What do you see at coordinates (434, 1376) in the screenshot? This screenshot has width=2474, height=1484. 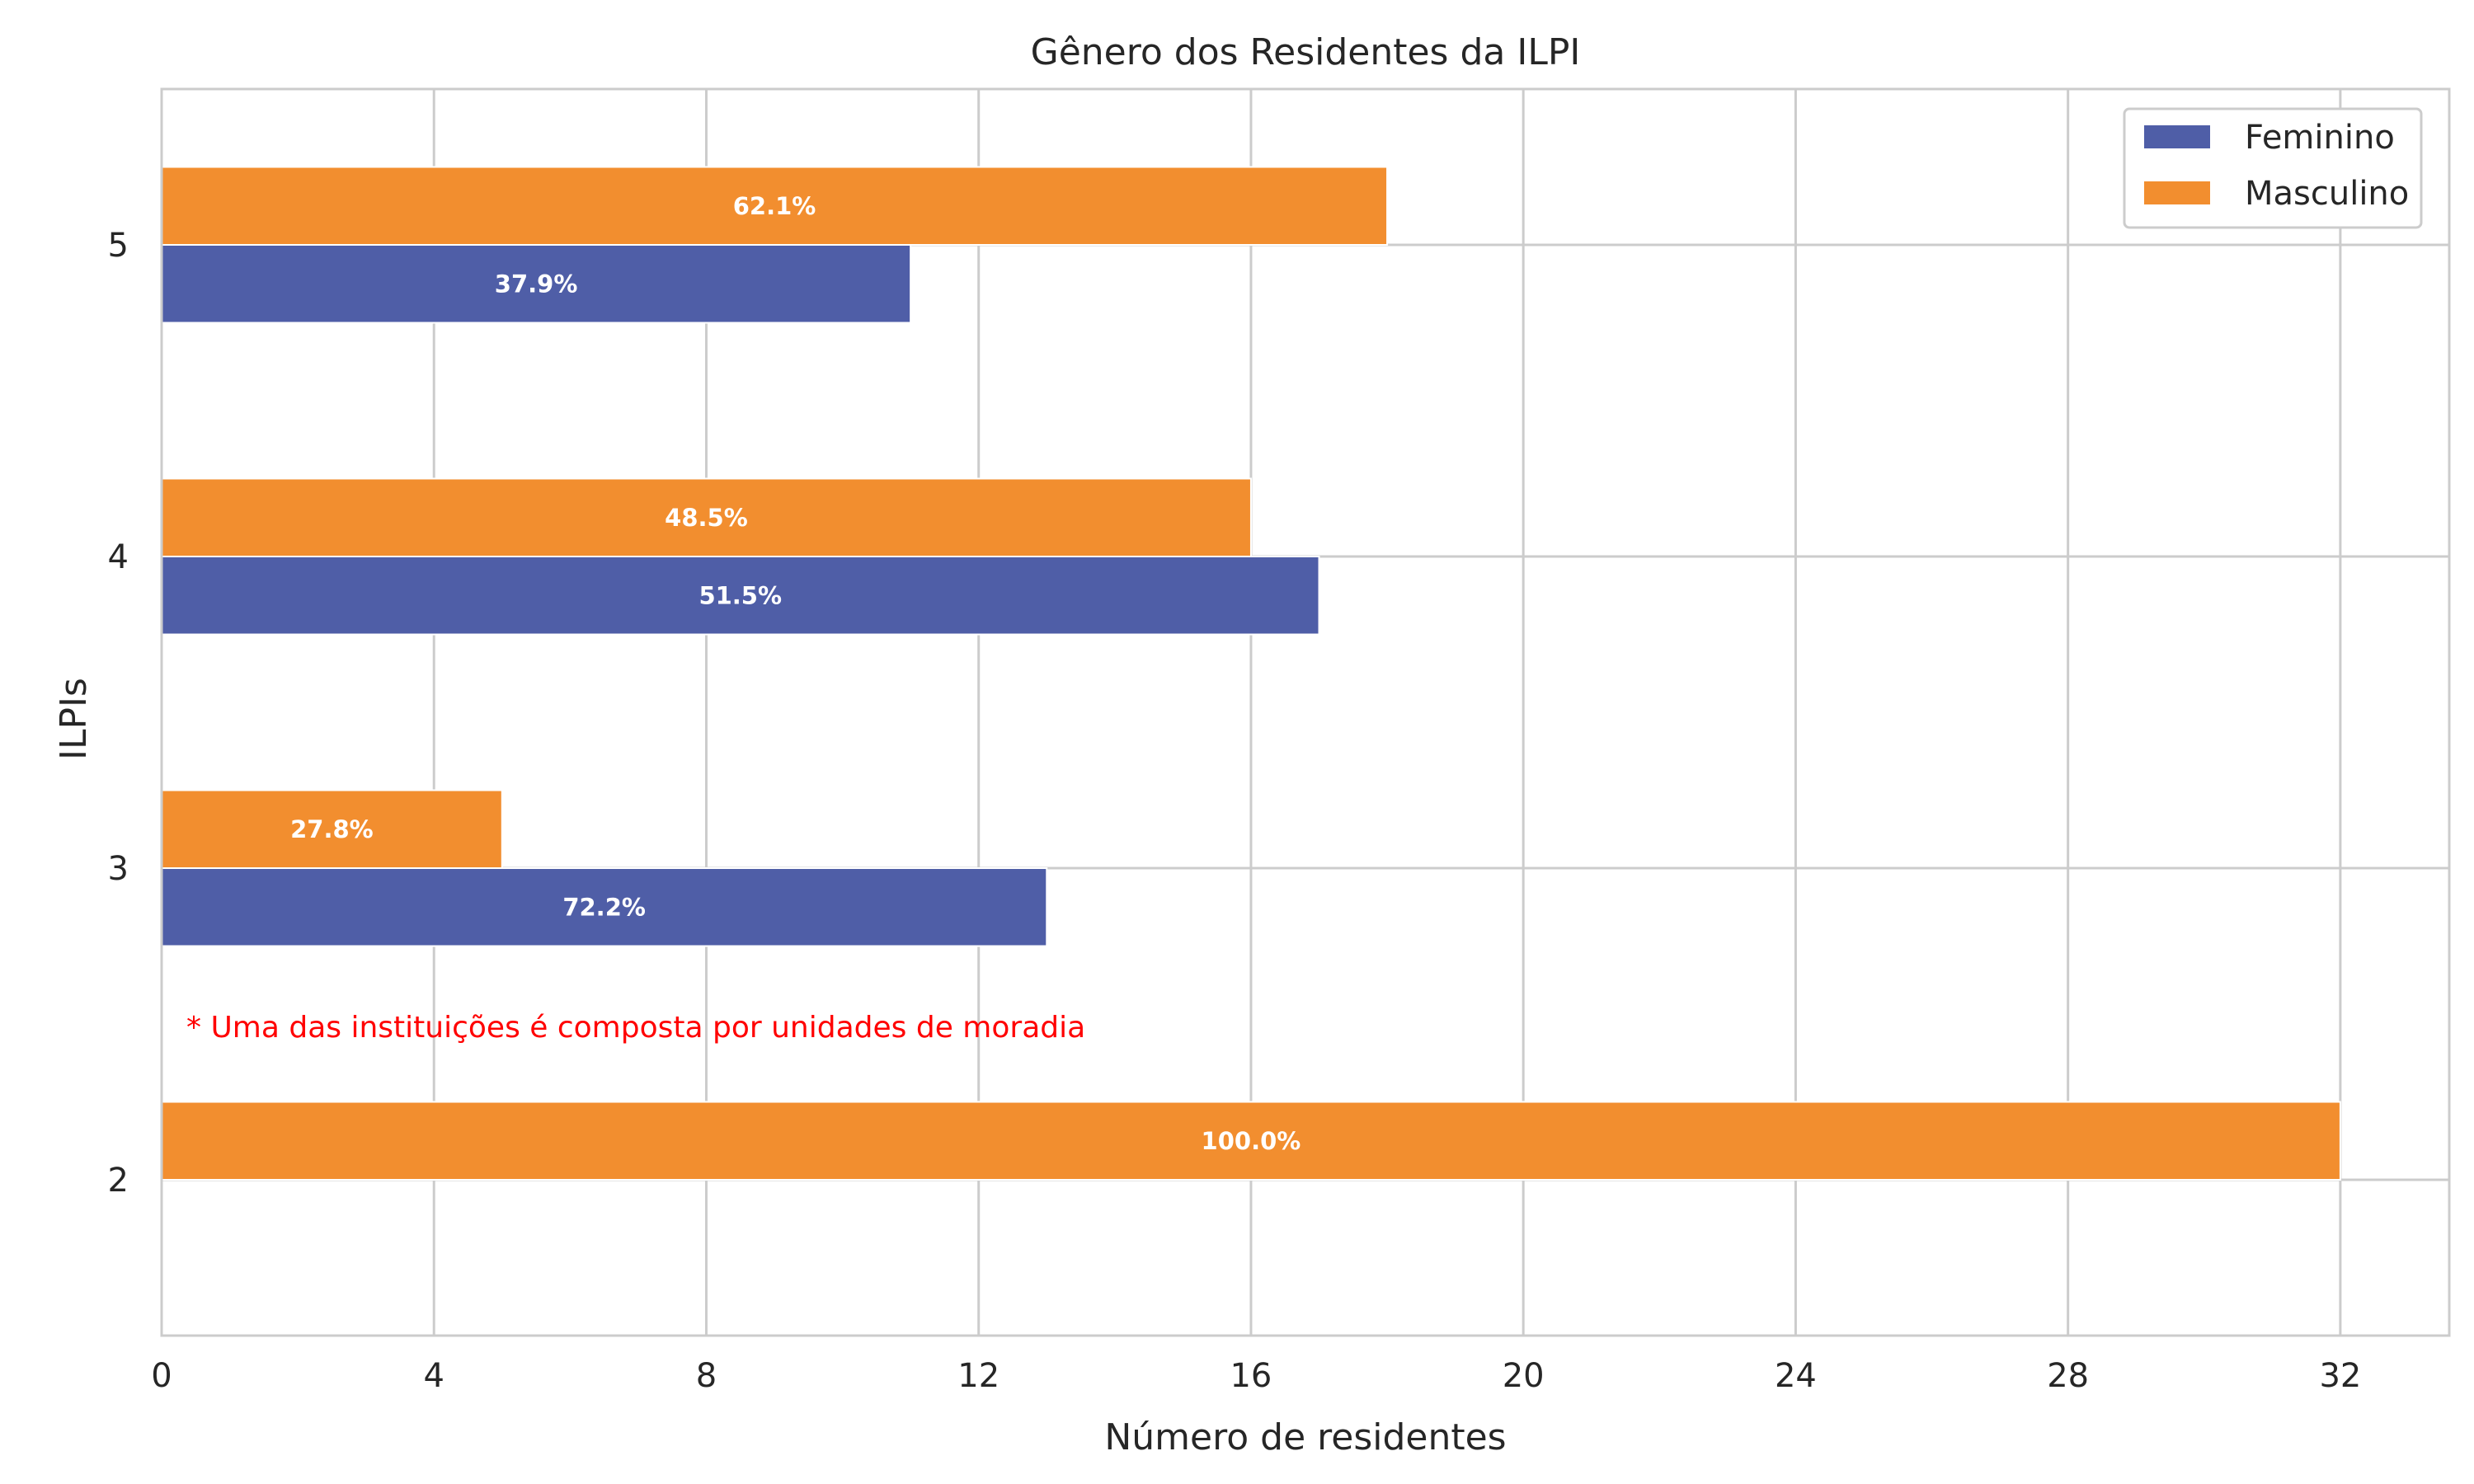 I see `x-tick-label: 4` at bounding box center [434, 1376].